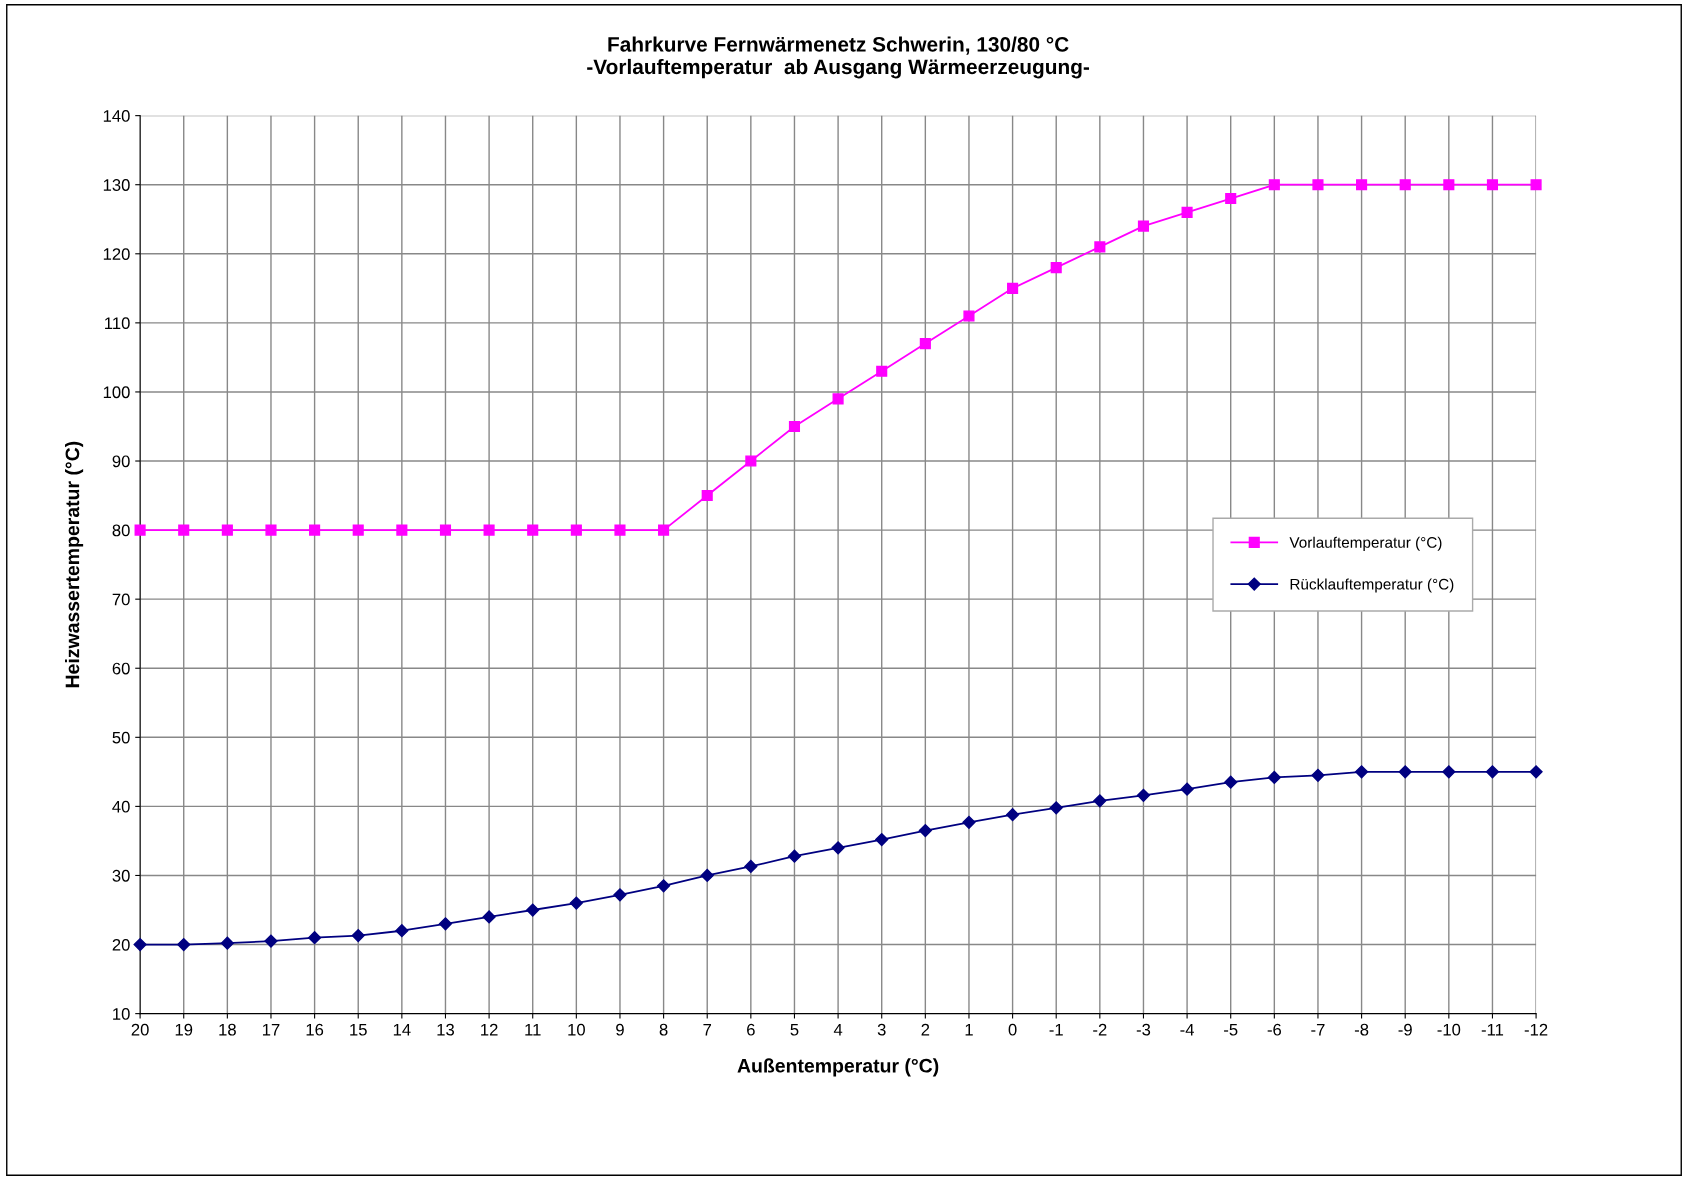 Image resolution: width=1688 pixels, height=1180 pixels. Describe the element at coordinates (116, 392) in the screenshot. I see `y-tick-label: 100` at that location.